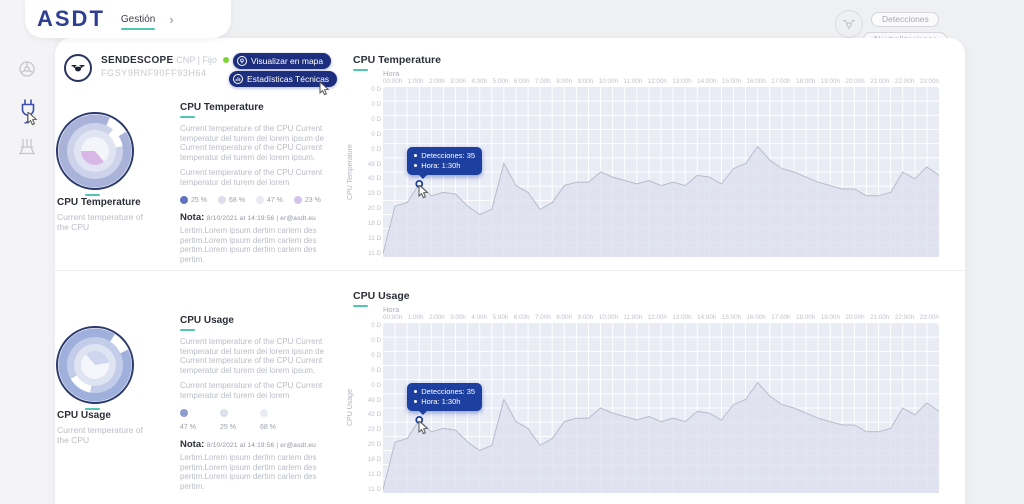  What do you see at coordinates (374, 194) in the screenshot?
I see `y-tick: 23 D` at bounding box center [374, 194].